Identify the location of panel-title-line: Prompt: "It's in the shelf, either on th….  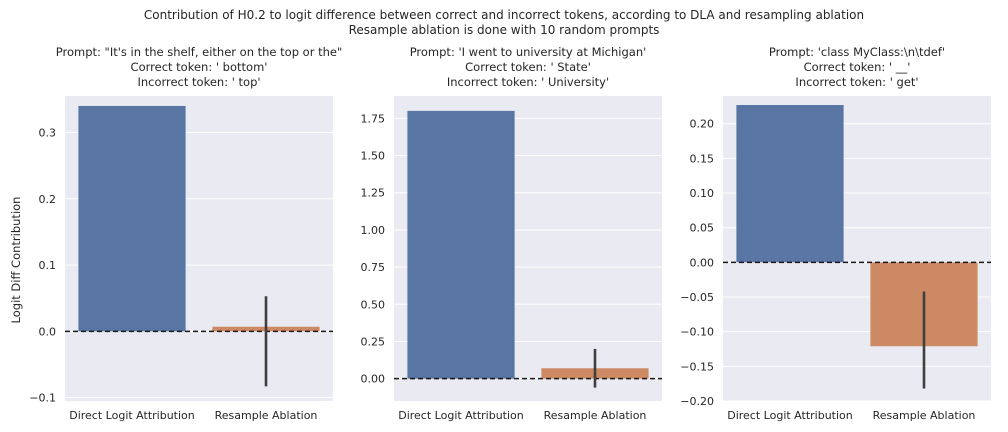
(199, 52).